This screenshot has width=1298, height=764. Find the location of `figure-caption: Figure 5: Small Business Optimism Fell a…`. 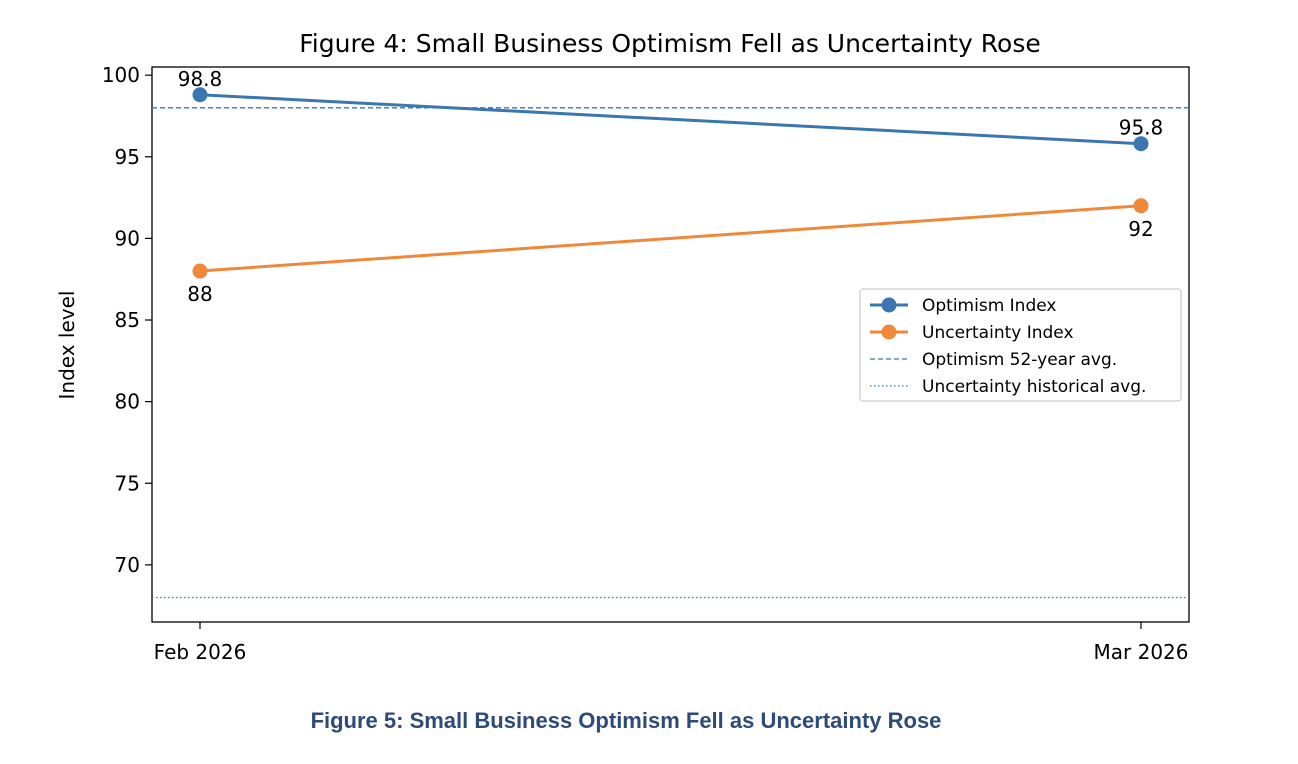

figure-caption: Figure 5: Small Business Optimism Fell a… is located at coordinates (626, 720).